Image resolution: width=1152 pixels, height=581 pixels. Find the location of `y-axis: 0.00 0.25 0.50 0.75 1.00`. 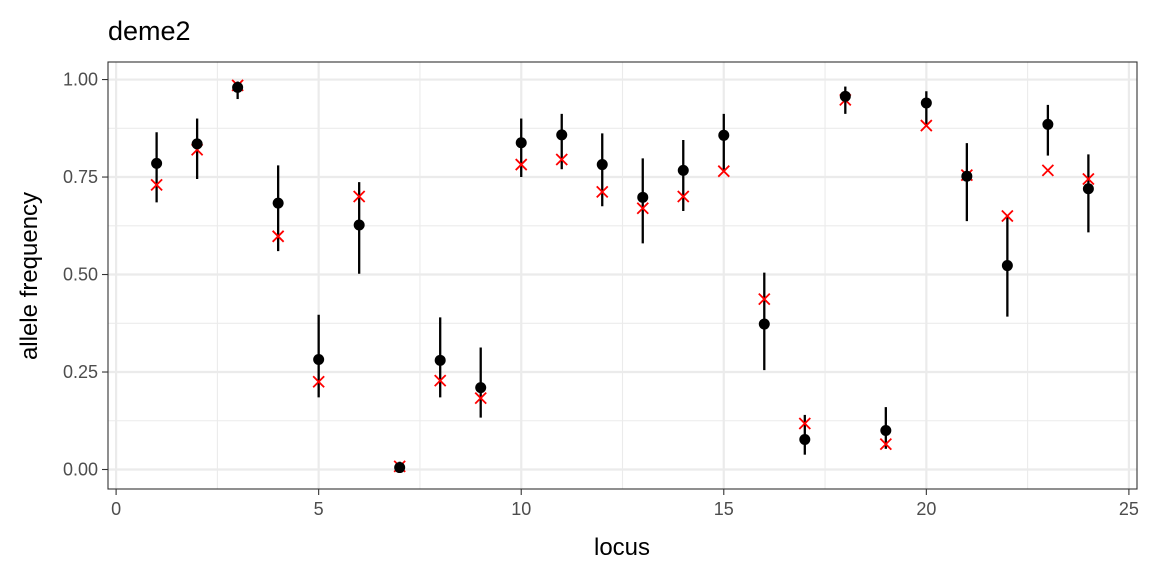

y-axis: 0.00 0.25 0.50 0.75 1.00 is located at coordinates (85, 275).